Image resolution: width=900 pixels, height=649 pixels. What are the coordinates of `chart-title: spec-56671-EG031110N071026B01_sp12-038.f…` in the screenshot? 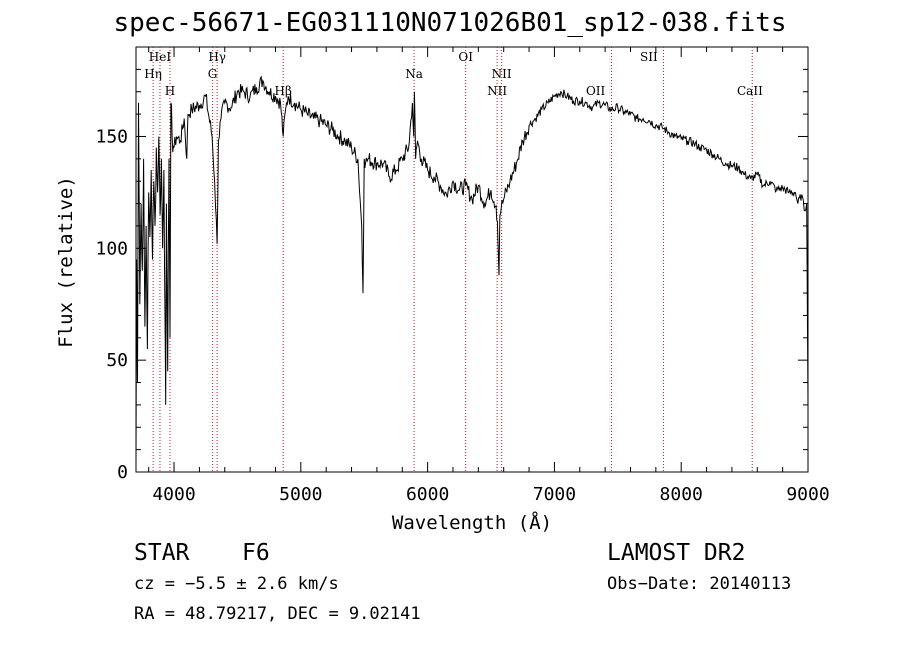 It's located at (450, 23).